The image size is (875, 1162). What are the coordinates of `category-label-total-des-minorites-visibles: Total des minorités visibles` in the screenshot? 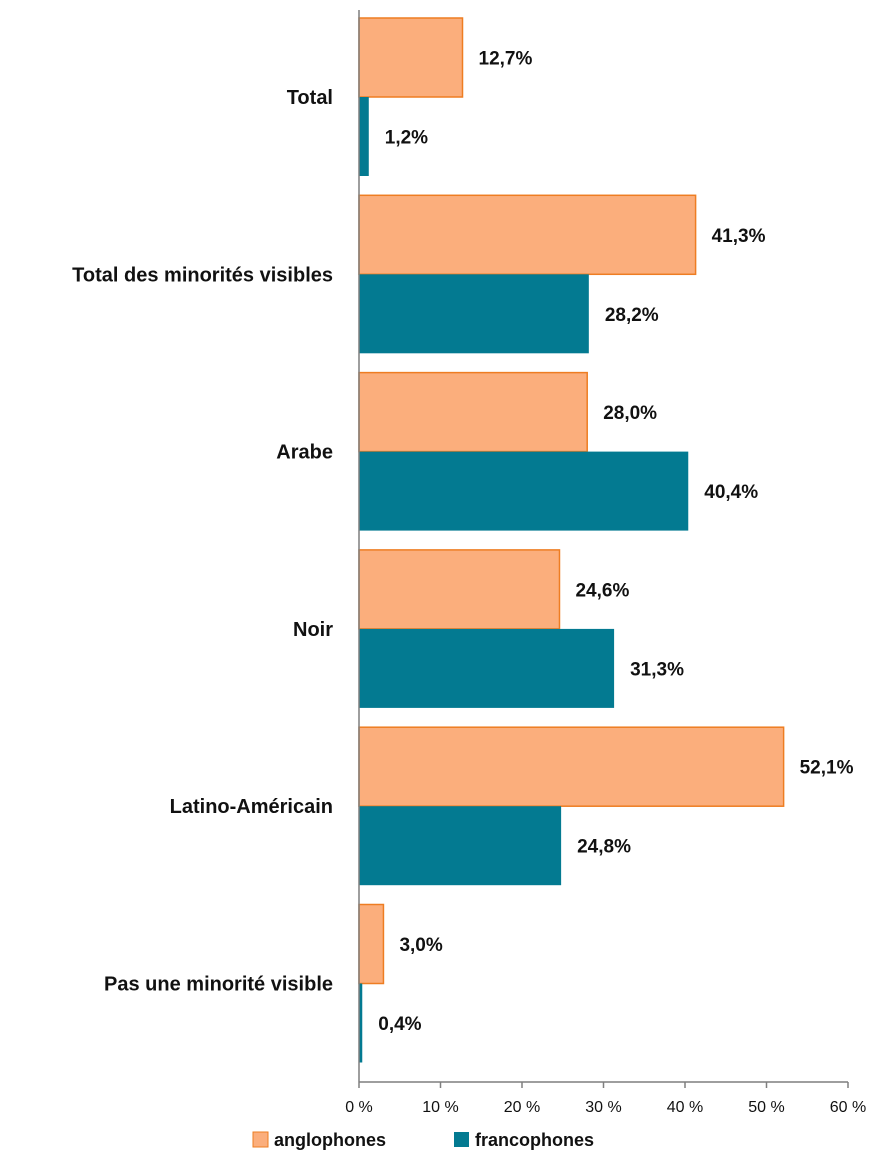 It's located at (202, 275).